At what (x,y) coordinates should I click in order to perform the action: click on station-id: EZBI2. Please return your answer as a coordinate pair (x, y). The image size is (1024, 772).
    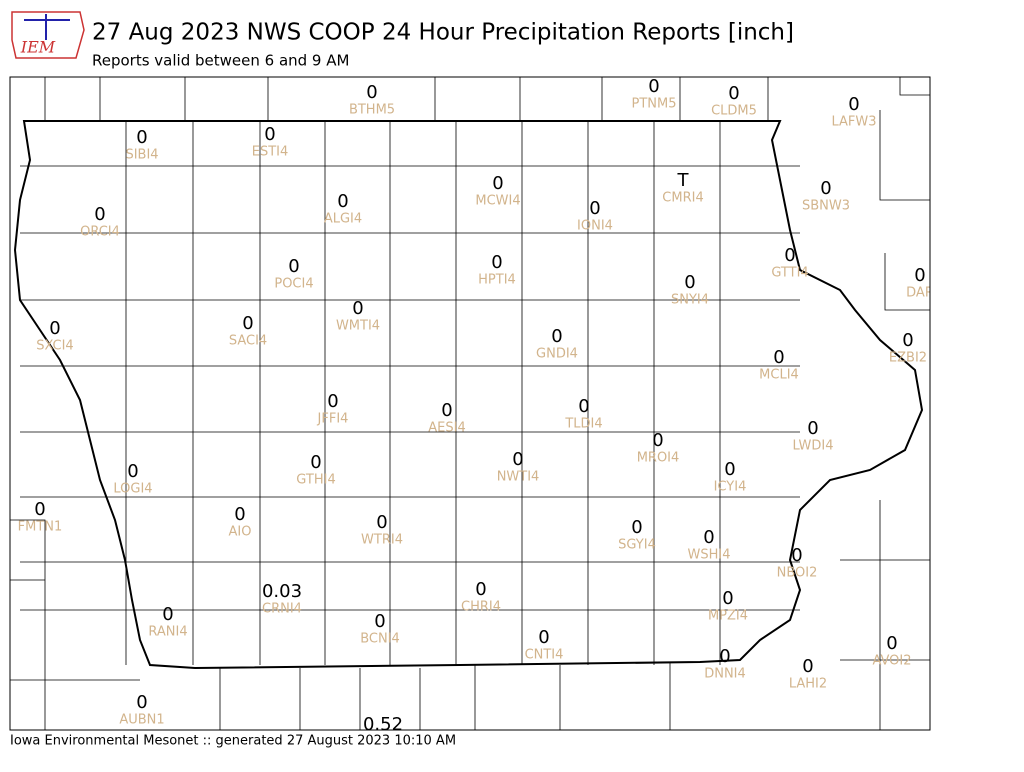
    Looking at the image, I should click on (908, 358).